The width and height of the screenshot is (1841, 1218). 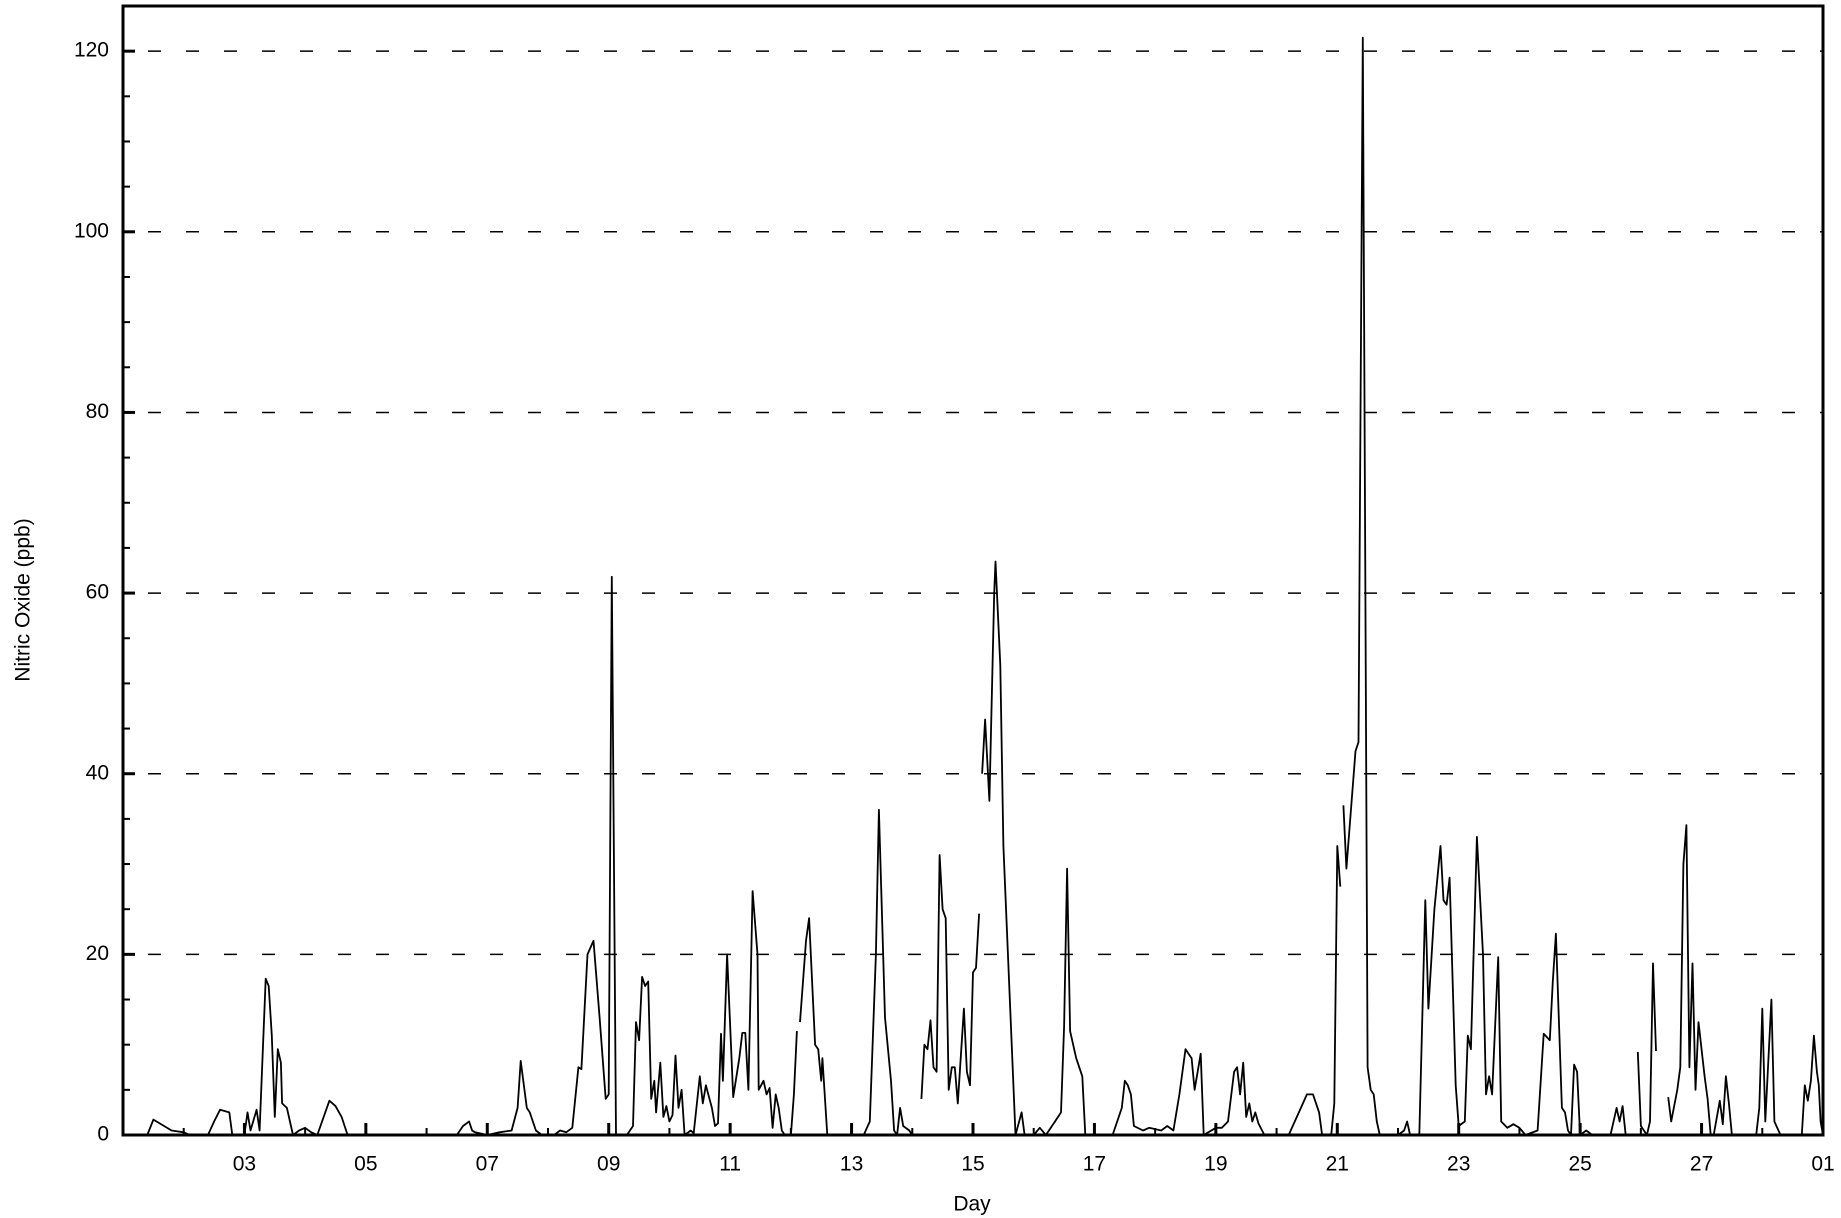 What do you see at coordinates (1094, 1164) in the screenshot?
I see `x-tick-label: 17` at bounding box center [1094, 1164].